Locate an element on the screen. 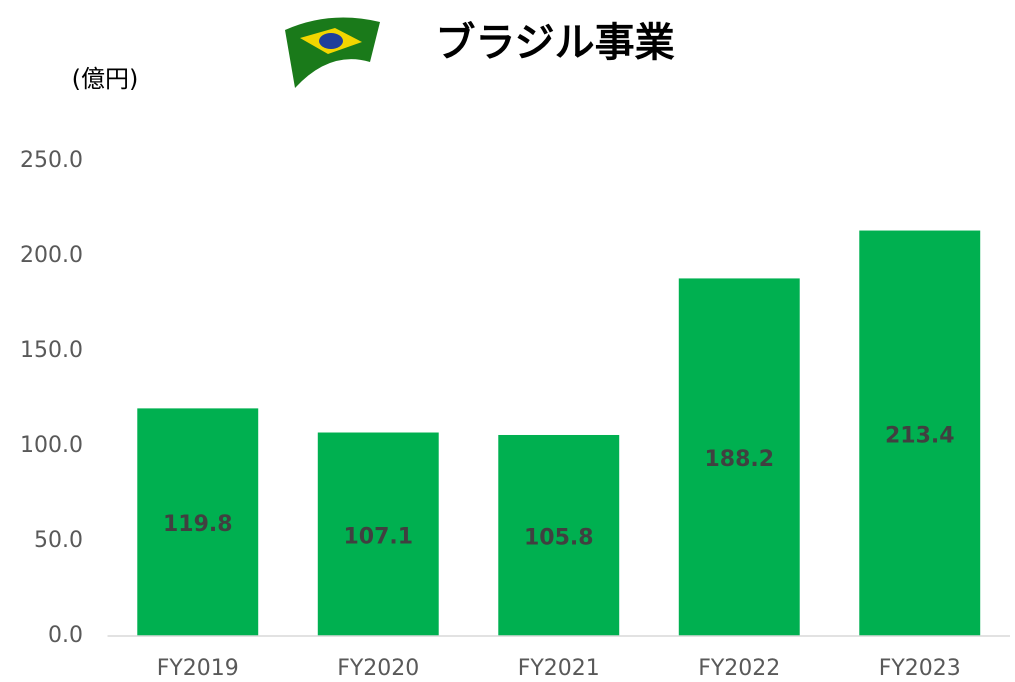 This screenshot has width=1015, height=682. data-label: 107.1 is located at coordinates (378, 536).